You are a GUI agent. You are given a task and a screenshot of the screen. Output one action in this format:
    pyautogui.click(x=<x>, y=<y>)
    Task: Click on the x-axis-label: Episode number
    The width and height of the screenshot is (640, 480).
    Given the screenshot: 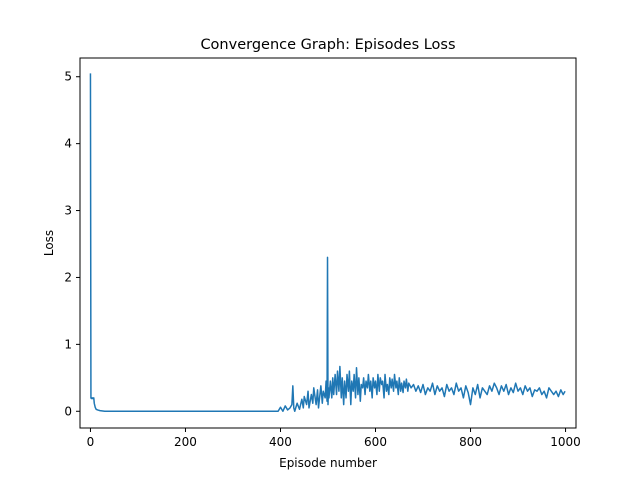 What is the action you would take?
    pyautogui.click(x=328, y=463)
    